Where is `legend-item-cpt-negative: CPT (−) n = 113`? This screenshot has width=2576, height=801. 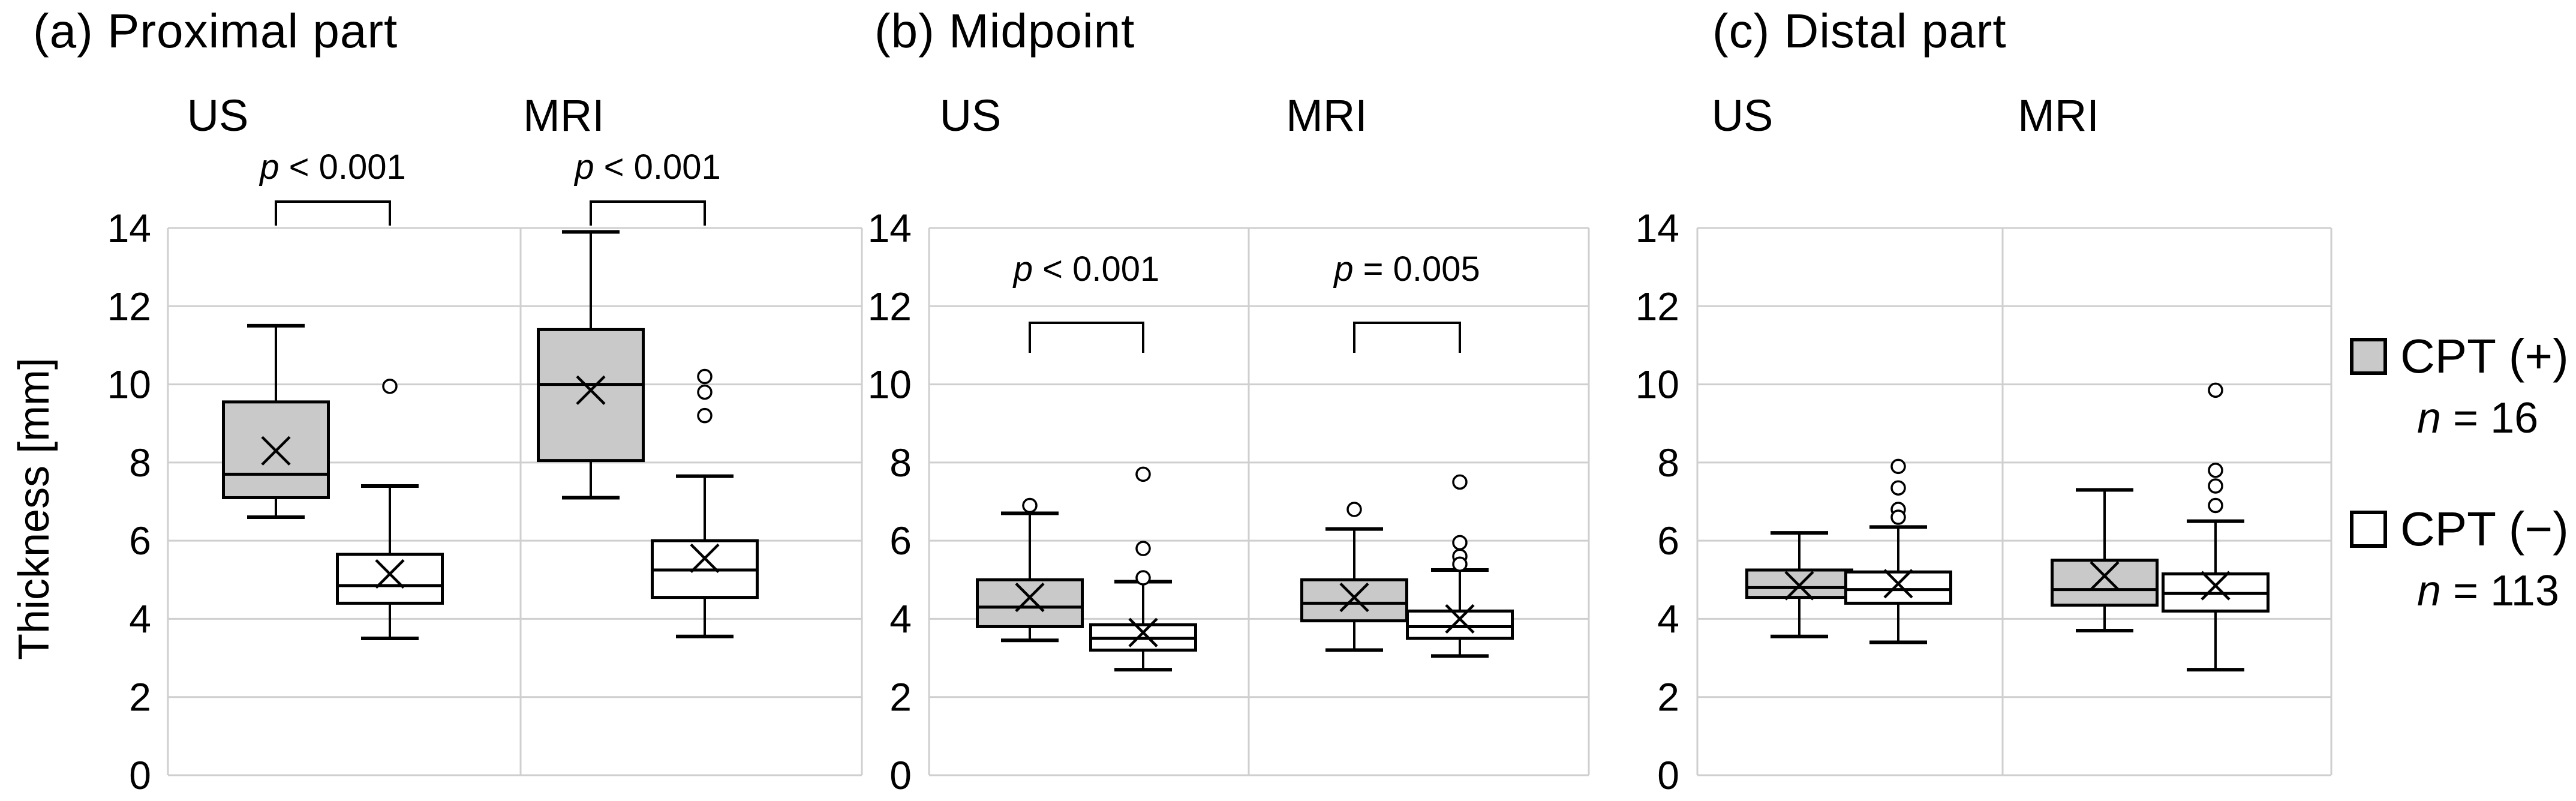
legend-item-cpt-negative: CPT (−) n = 113 is located at coordinates (2459, 559).